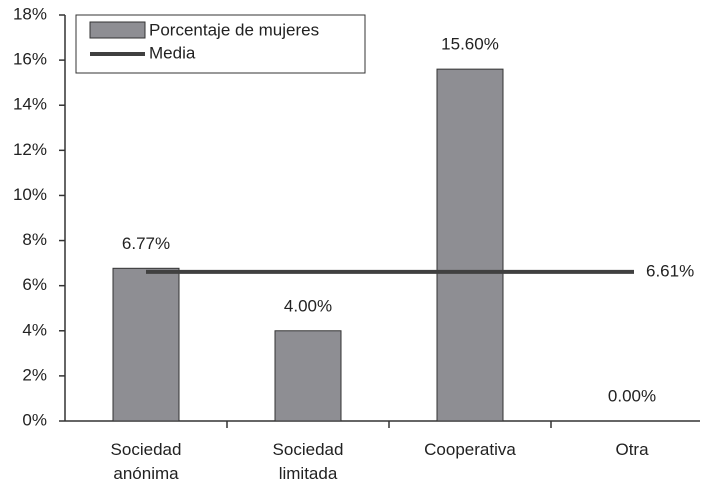 This screenshot has width=706, height=488. Describe the element at coordinates (670, 270) in the screenshot. I see `mean-label: 6.61%` at that location.